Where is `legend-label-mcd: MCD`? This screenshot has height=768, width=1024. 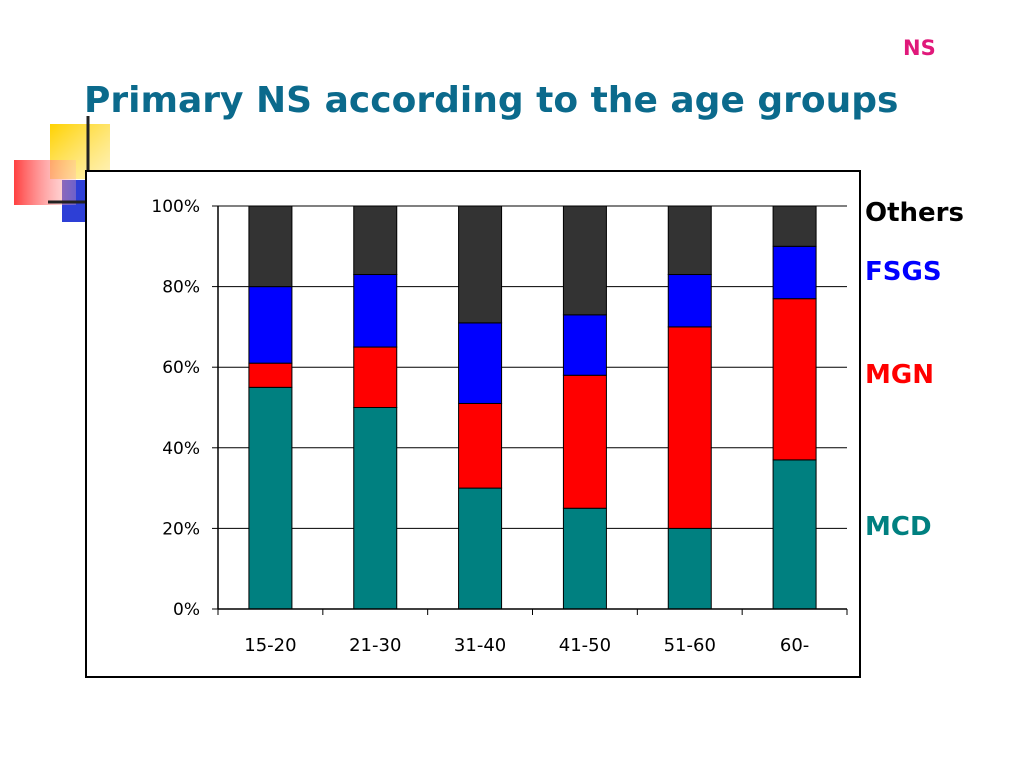 legend-label-mcd: MCD is located at coordinates (898, 527).